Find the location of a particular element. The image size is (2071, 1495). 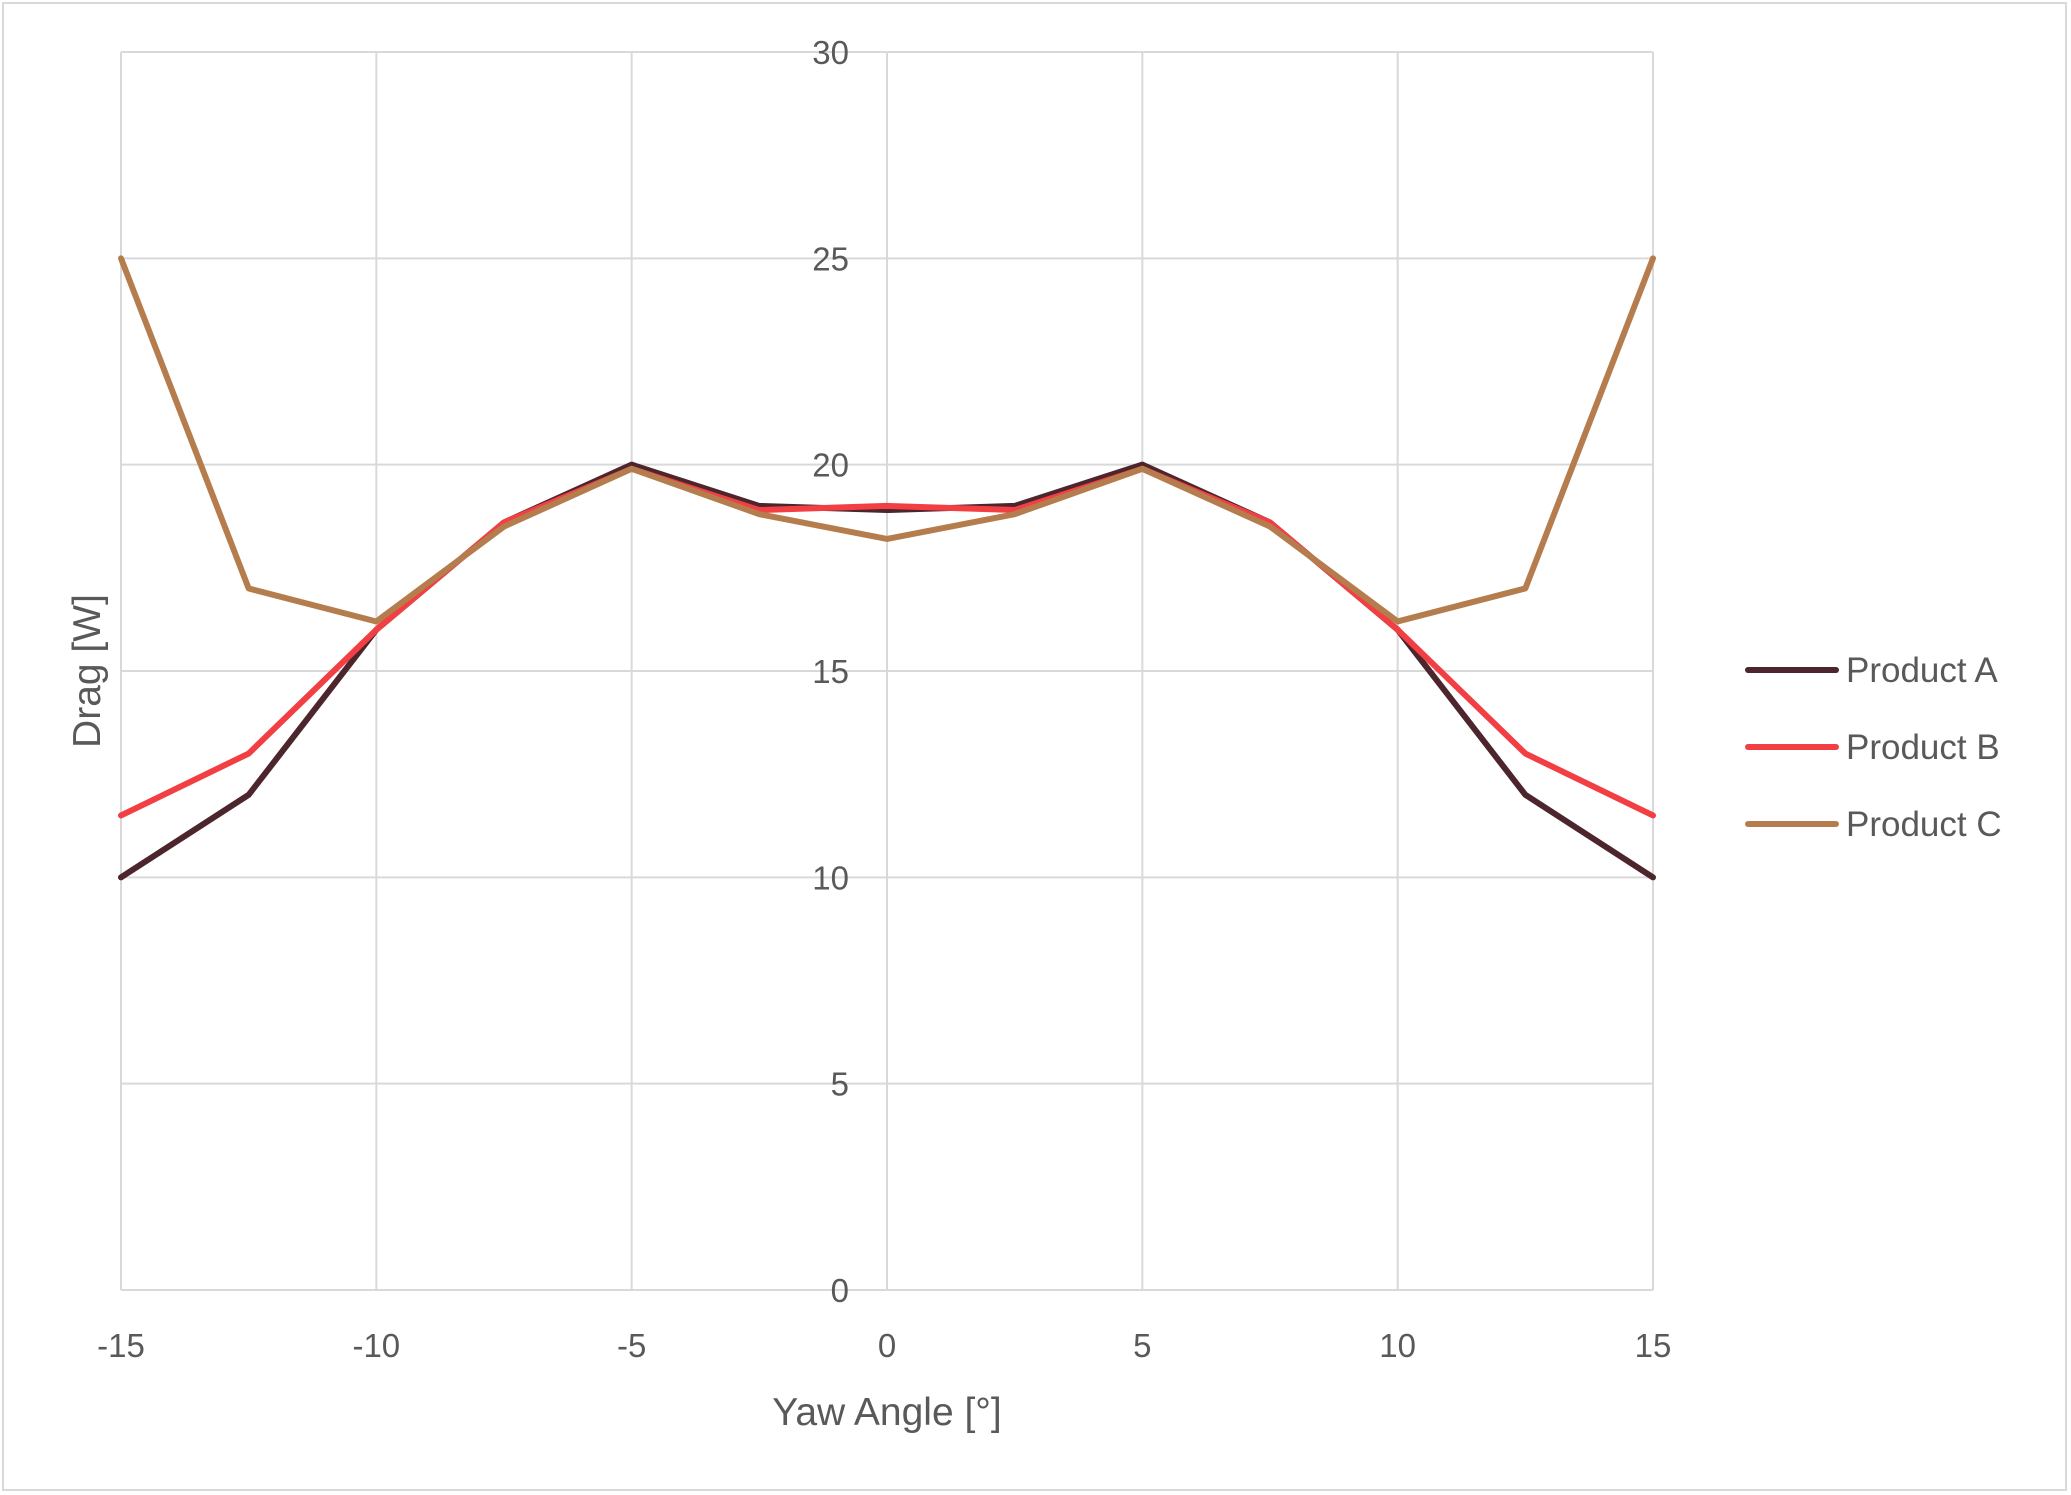

x-tick-label: 15 is located at coordinates (1653, 1345).